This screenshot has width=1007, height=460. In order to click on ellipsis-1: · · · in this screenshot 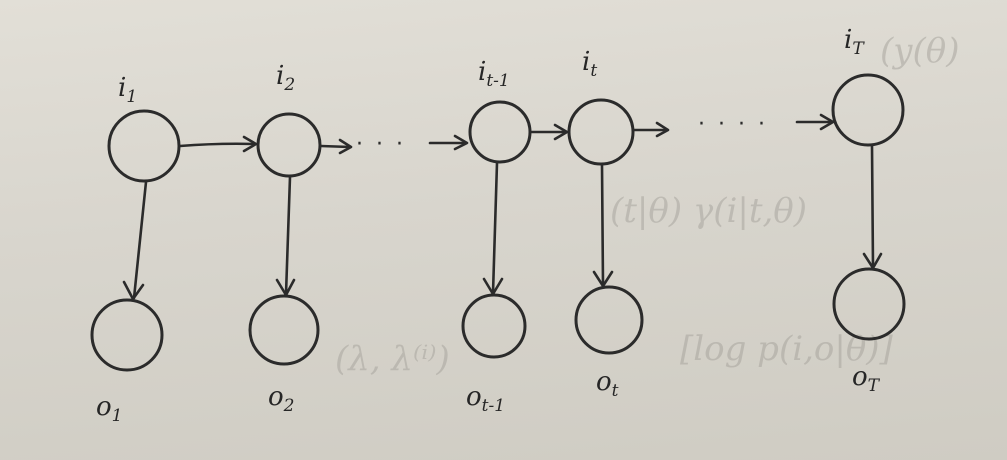, I will do `click(381, 144)`.